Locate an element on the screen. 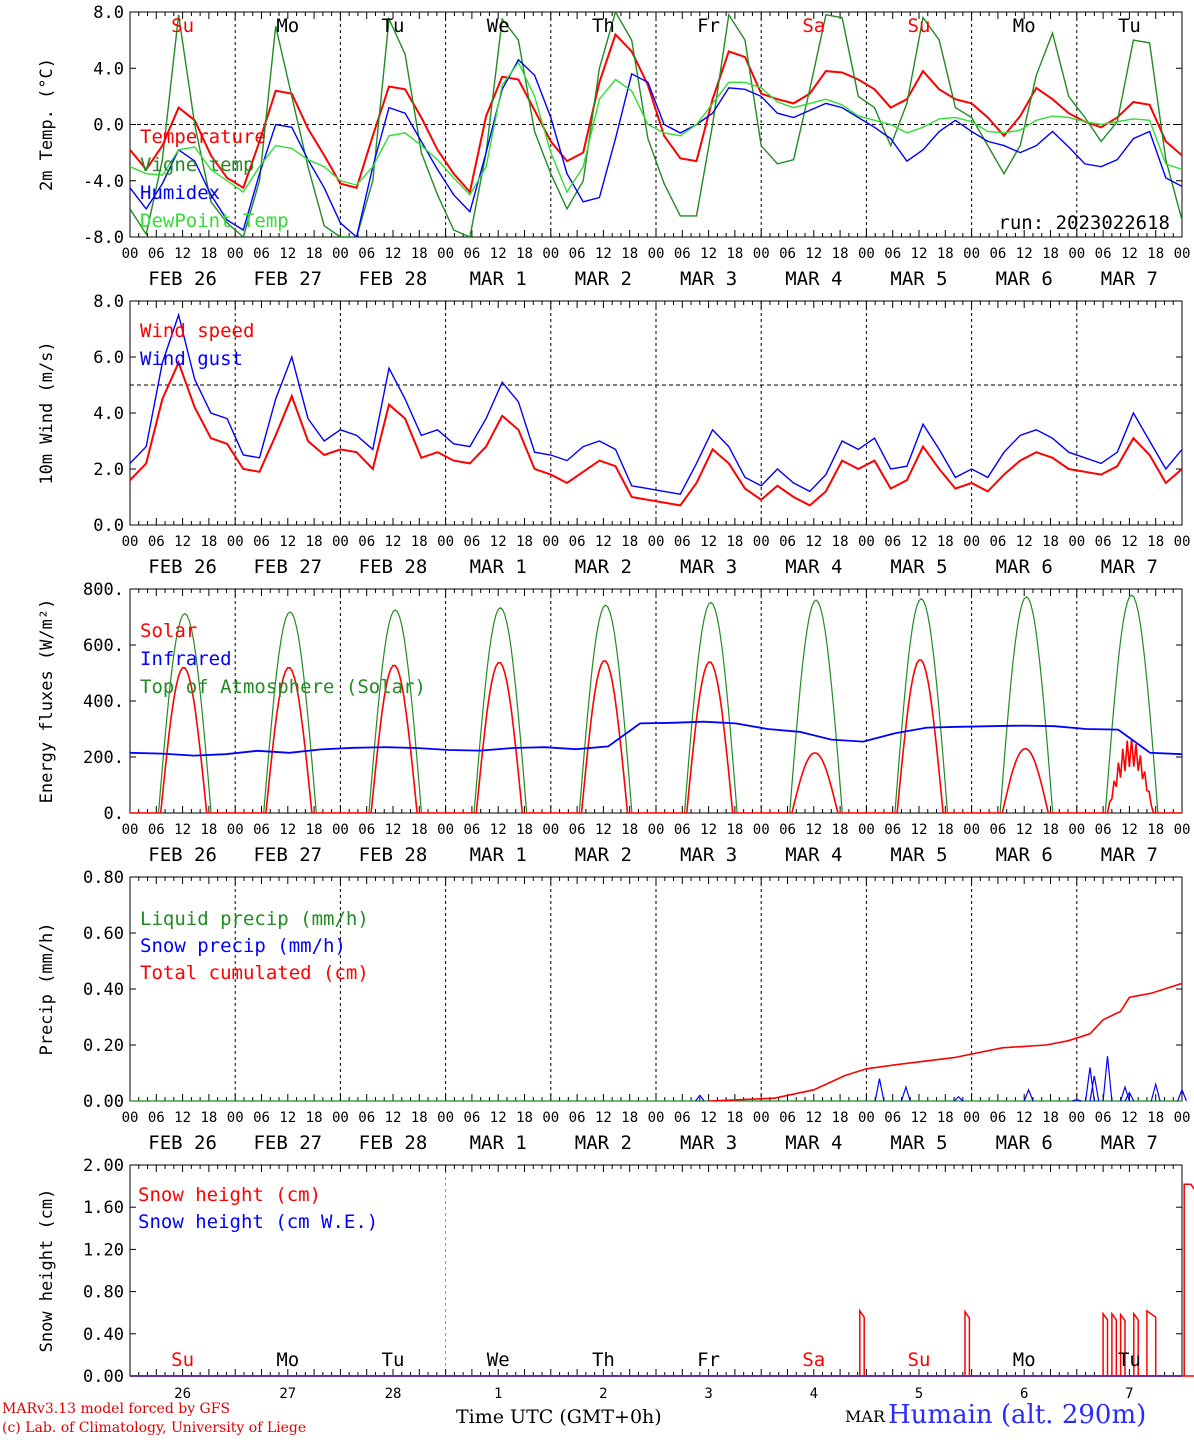 The image size is (1194, 1440). date-label: MAR 5 is located at coordinates (918, 855).